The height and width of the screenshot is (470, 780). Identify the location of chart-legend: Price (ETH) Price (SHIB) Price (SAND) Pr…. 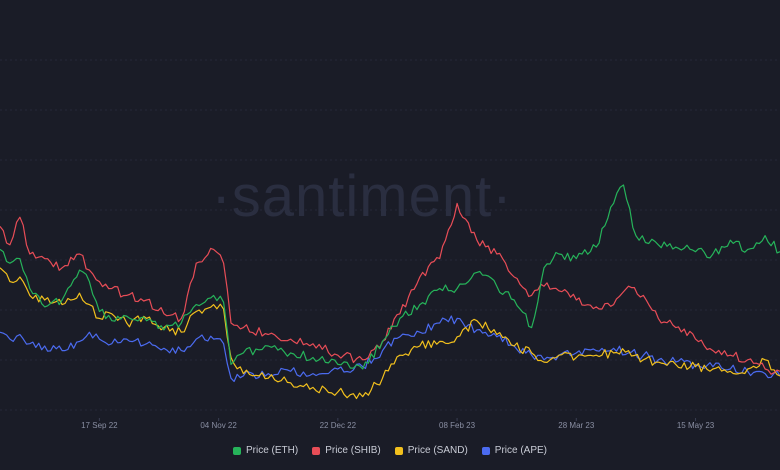
(390, 450).